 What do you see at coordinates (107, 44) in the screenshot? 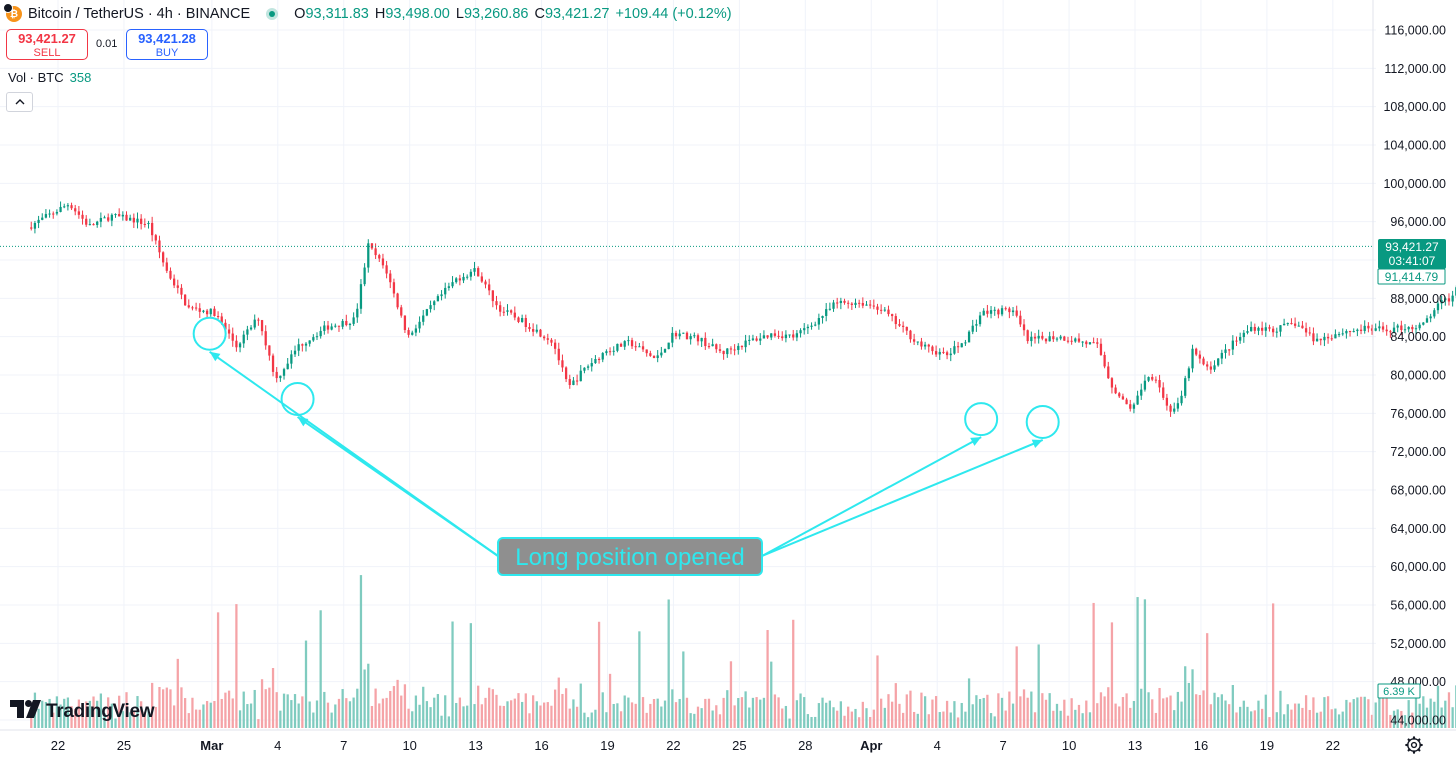
I see `order-quantity: 0.01` at bounding box center [107, 44].